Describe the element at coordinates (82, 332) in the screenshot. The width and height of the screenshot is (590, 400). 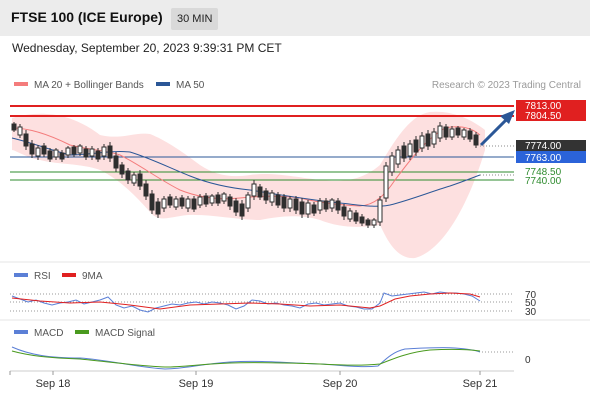
I see `macd-signal-swatch` at that location.